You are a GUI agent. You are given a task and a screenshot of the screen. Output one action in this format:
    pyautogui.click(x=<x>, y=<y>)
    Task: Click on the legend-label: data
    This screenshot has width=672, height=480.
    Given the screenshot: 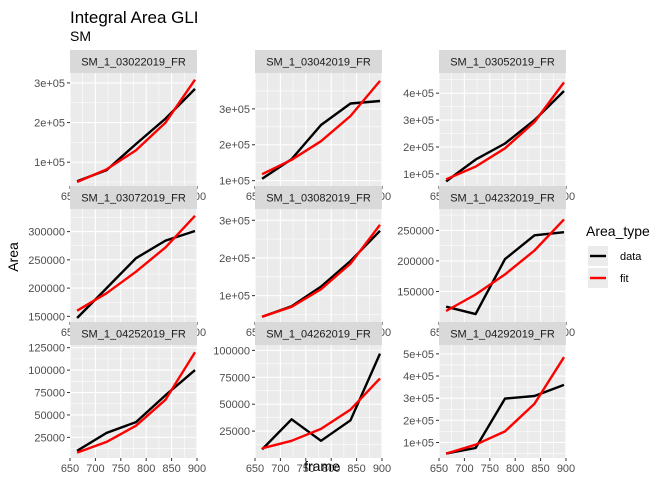 What is the action you would take?
    pyautogui.click(x=631, y=257)
    